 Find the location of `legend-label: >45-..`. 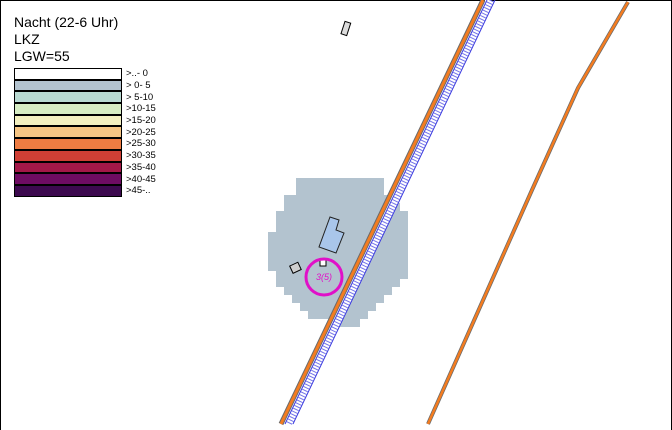

legend-label: >45-.. is located at coordinates (138, 191).